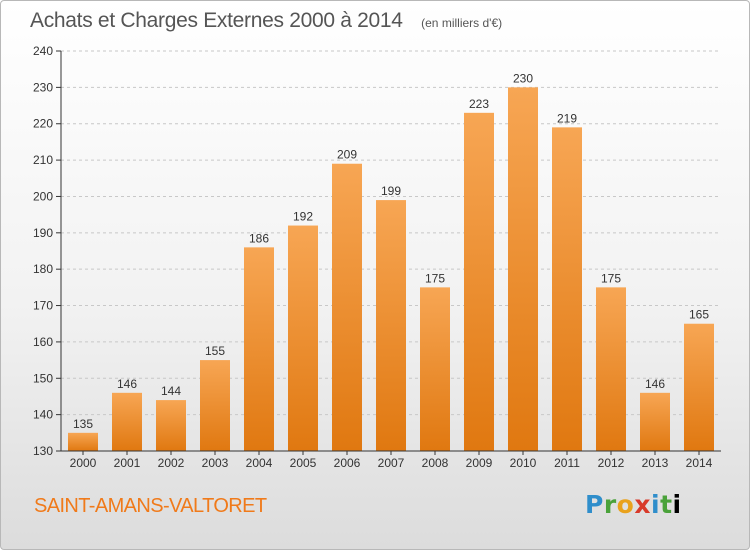 The image size is (750, 550). I want to click on chart-units: (en milliers d'€), so click(462, 23).